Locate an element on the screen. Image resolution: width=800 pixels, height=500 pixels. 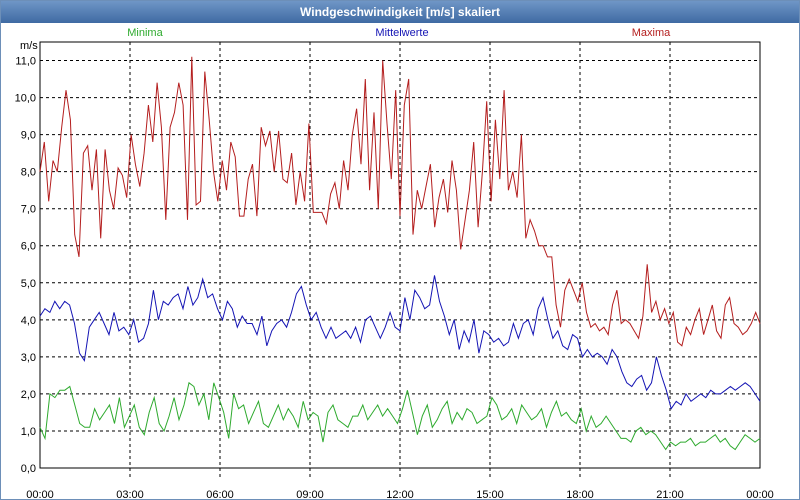
x-tick-time: 09:00 is located at coordinates (310, 494).